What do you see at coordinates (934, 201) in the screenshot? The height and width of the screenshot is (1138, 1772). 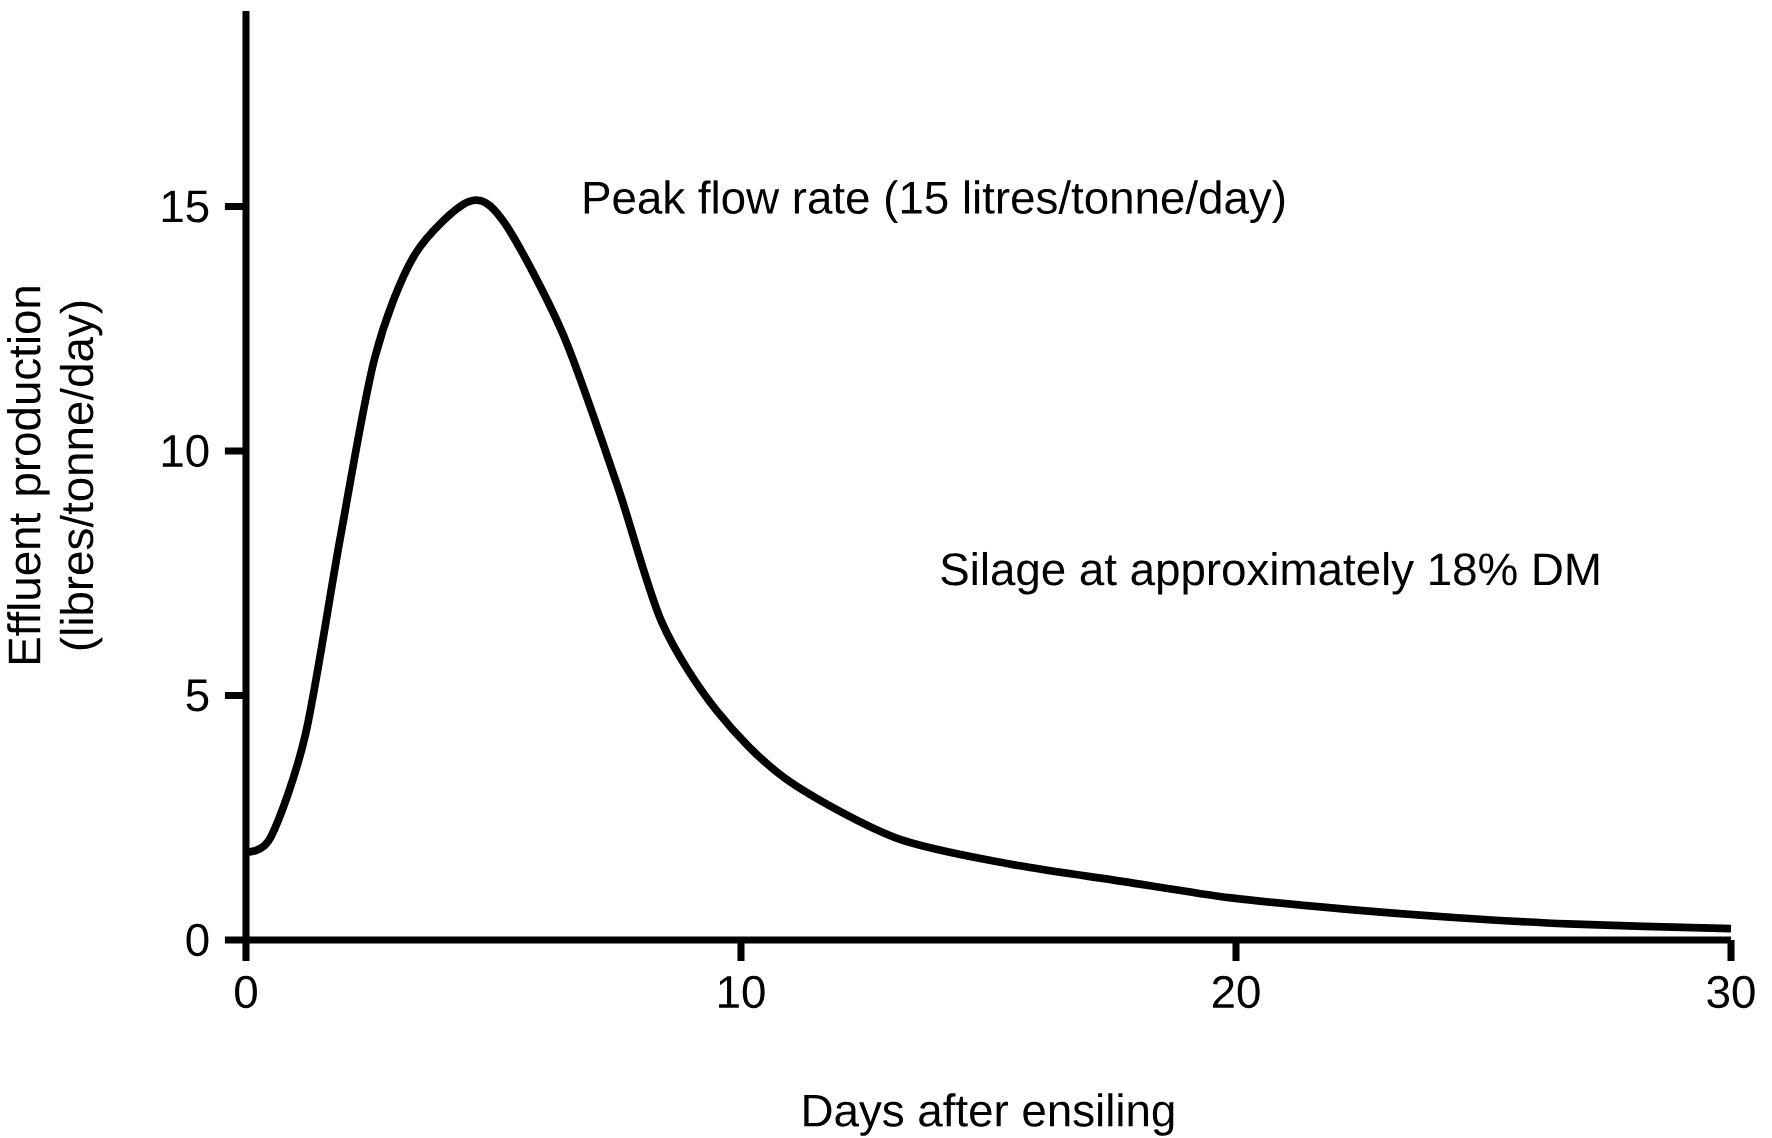 I see `annotation: Peak flow rate (15 litres/tonne/day)` at bounding box center [934, 201].